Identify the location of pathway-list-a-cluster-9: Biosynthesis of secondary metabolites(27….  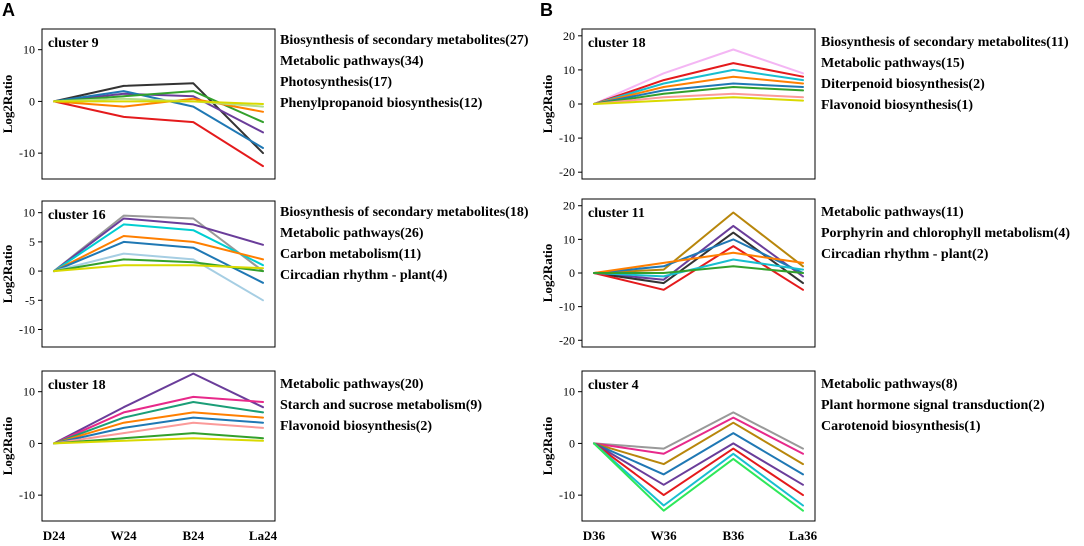
(404, 72).